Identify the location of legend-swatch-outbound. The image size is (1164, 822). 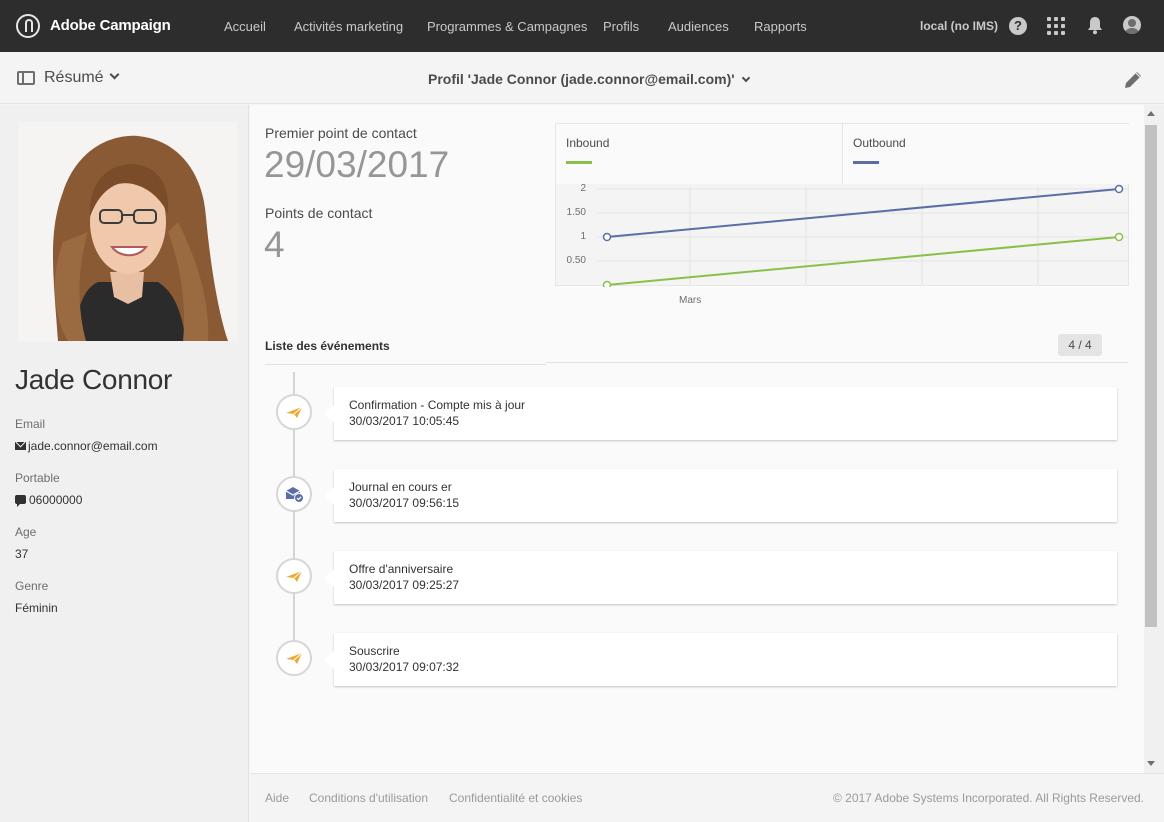
(866, 162).